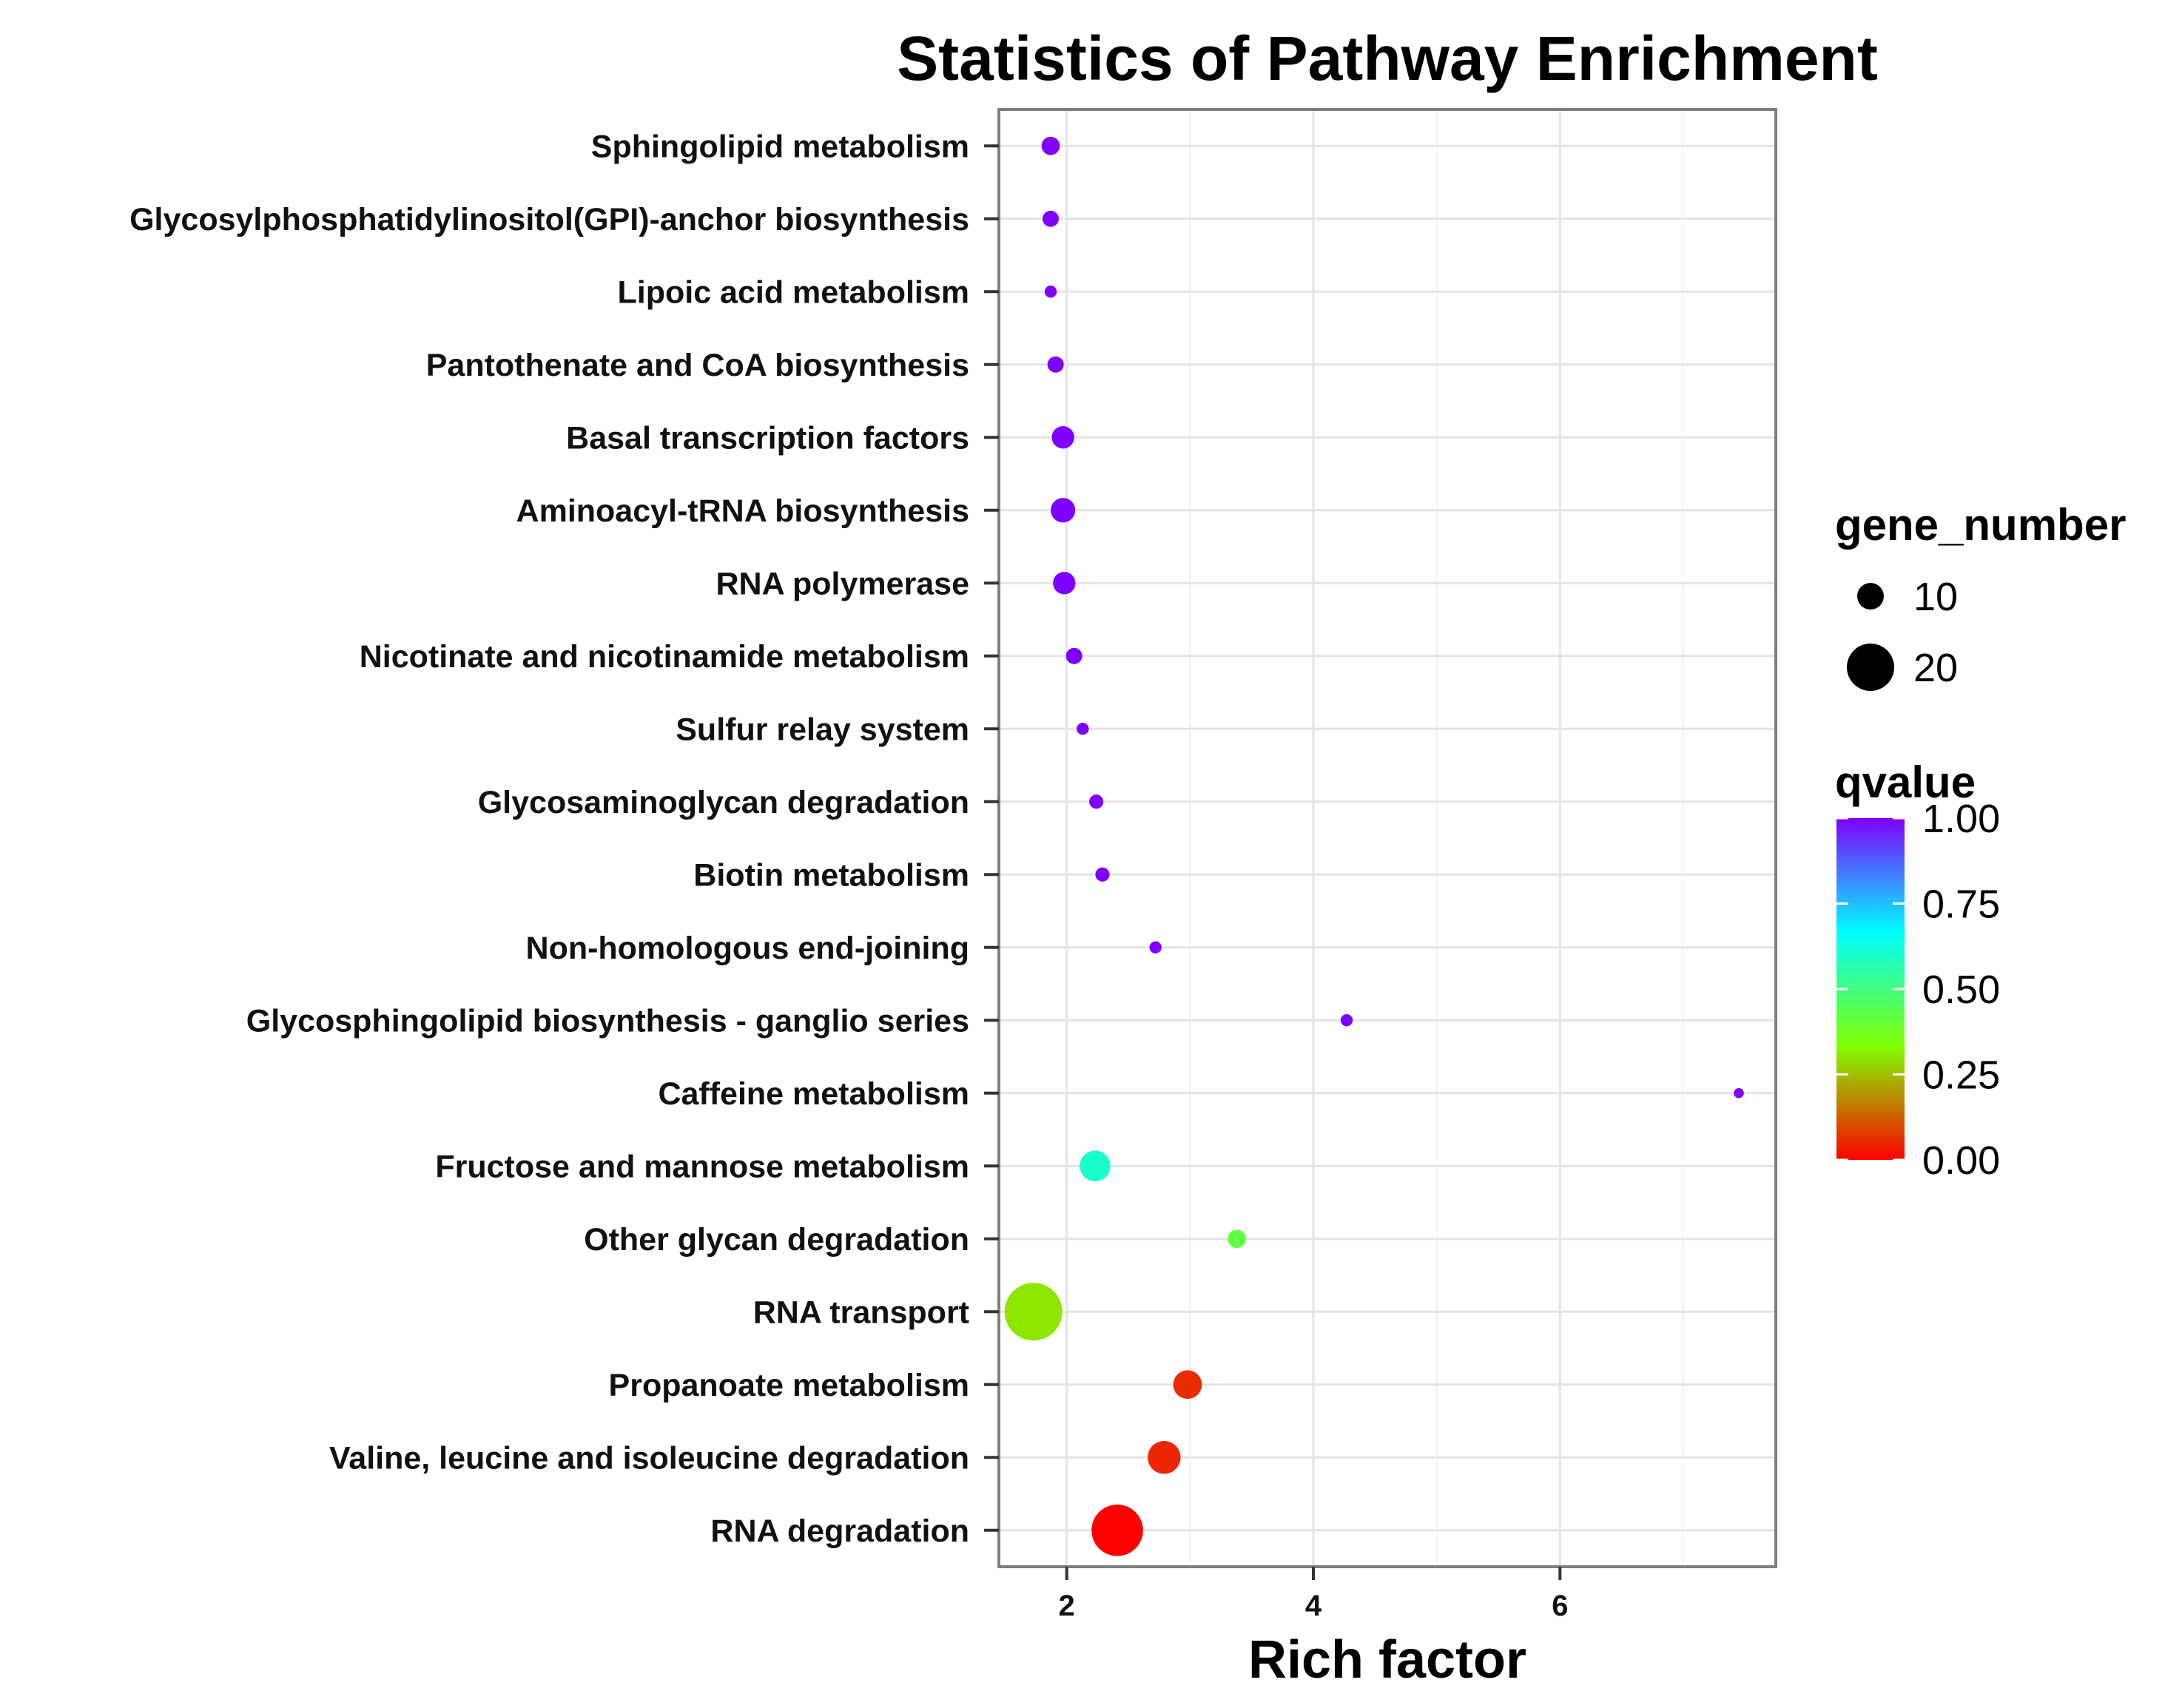 Image resolution: width=2165 pixels, height=1708 pixels. Describe the element at coordinates (1961, 819) in the screenshot. I see `colorbar-tick-label: 1.00` at that location.